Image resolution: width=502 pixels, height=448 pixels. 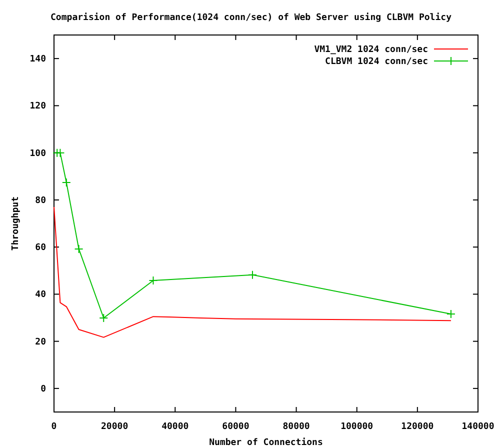 I want to click on x-axis-title: Number of Connections, so click(x=266, y=442).